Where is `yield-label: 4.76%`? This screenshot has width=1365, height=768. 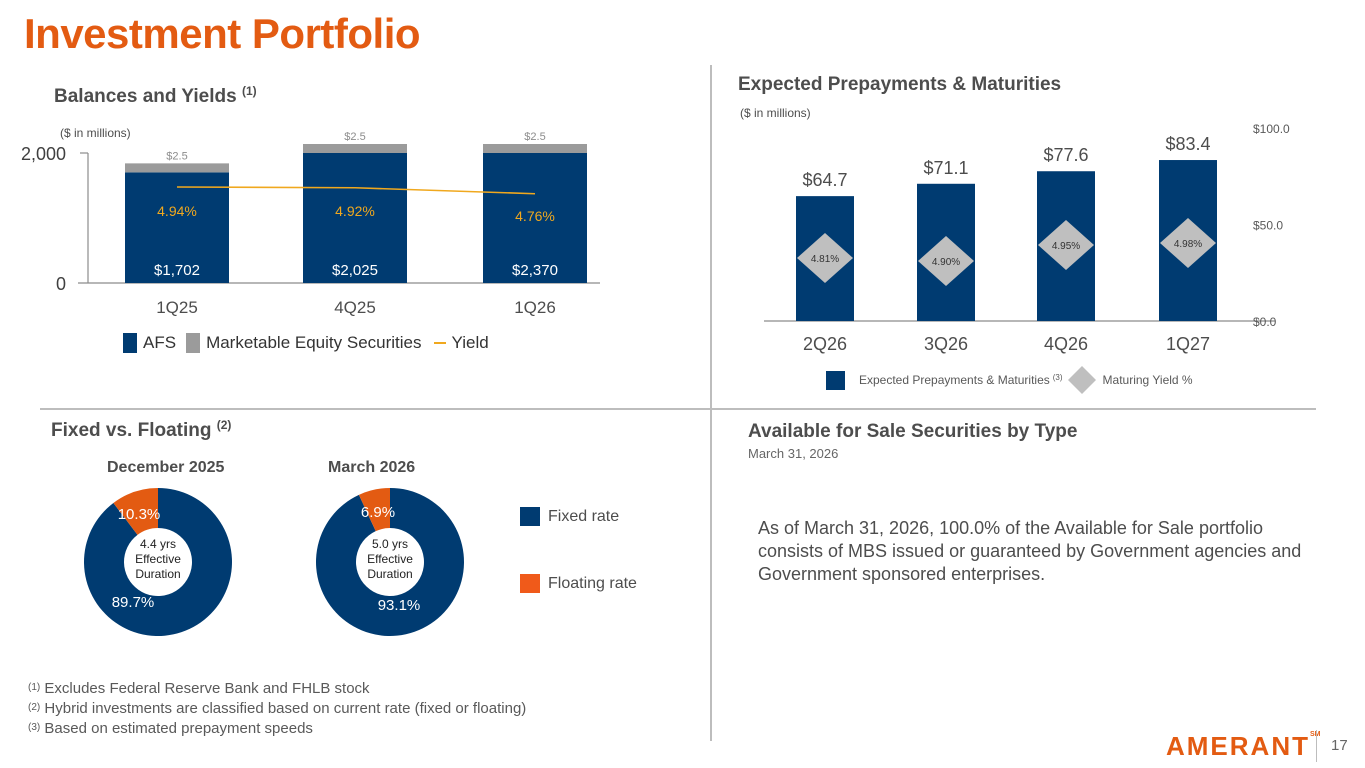
yield-label: 4.76% is located at coordinates (535, 216).